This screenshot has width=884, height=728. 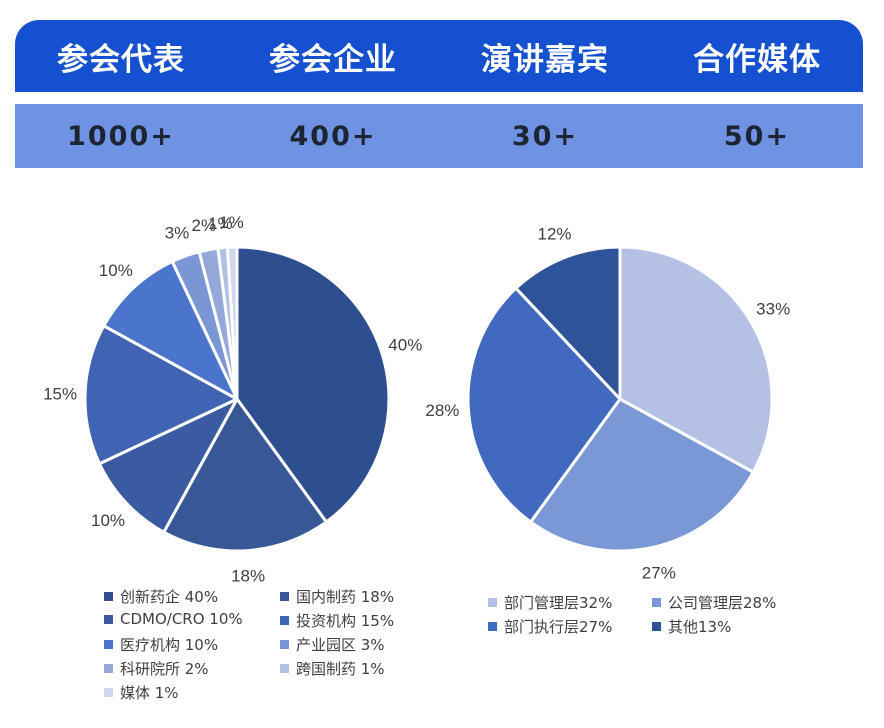 I want to click on legend-item: 产业园区 3%, so click(x=332, y=644).